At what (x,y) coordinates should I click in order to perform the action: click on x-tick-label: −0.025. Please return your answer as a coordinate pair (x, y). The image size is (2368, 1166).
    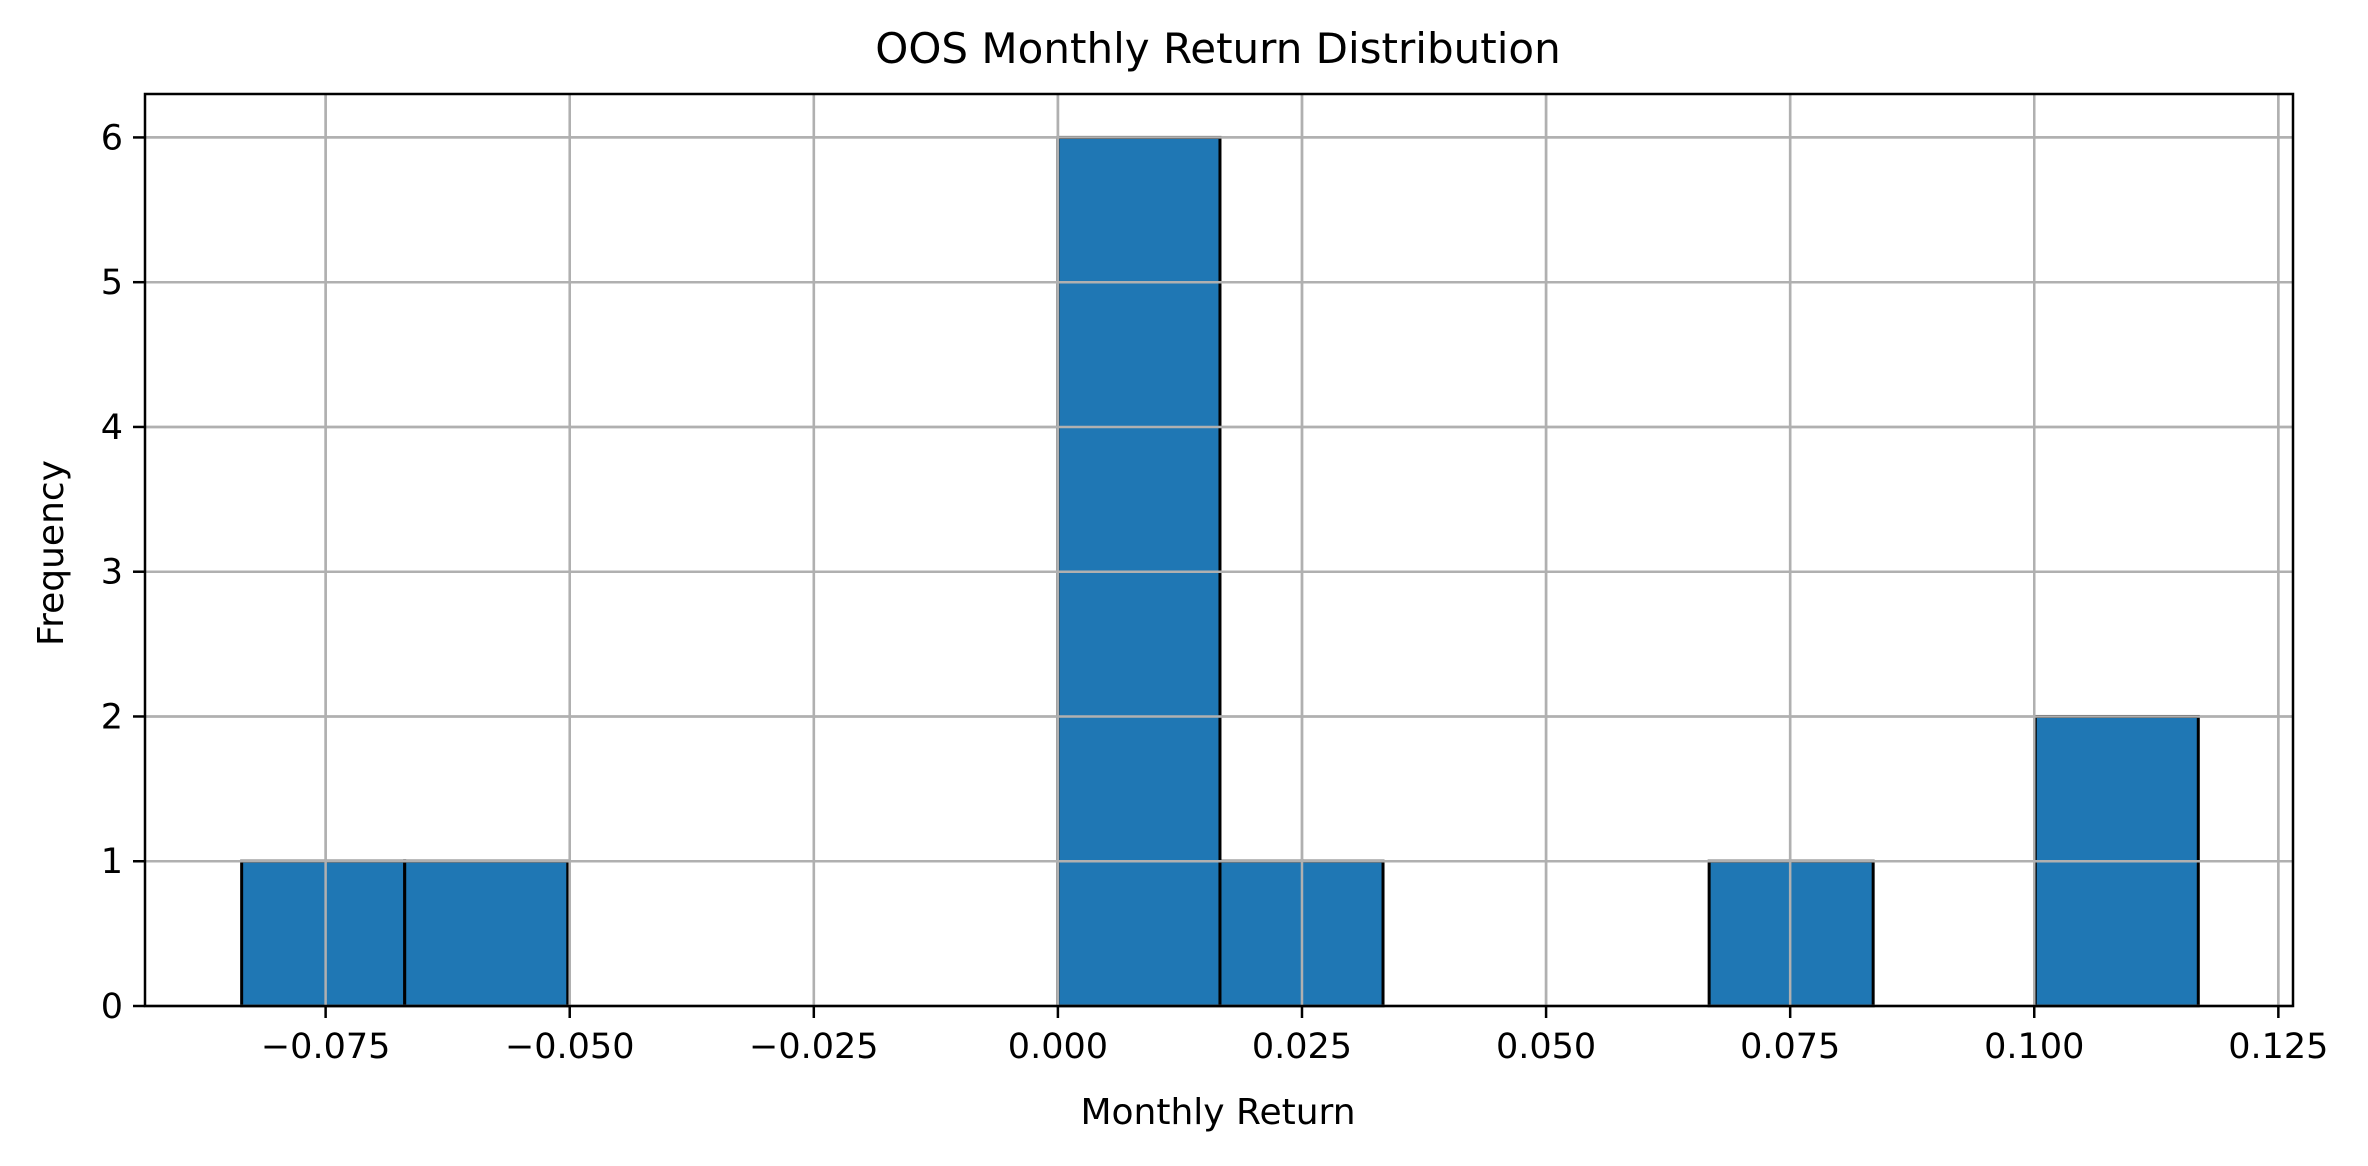
    Looking at the image, I should click on (814, 1047).